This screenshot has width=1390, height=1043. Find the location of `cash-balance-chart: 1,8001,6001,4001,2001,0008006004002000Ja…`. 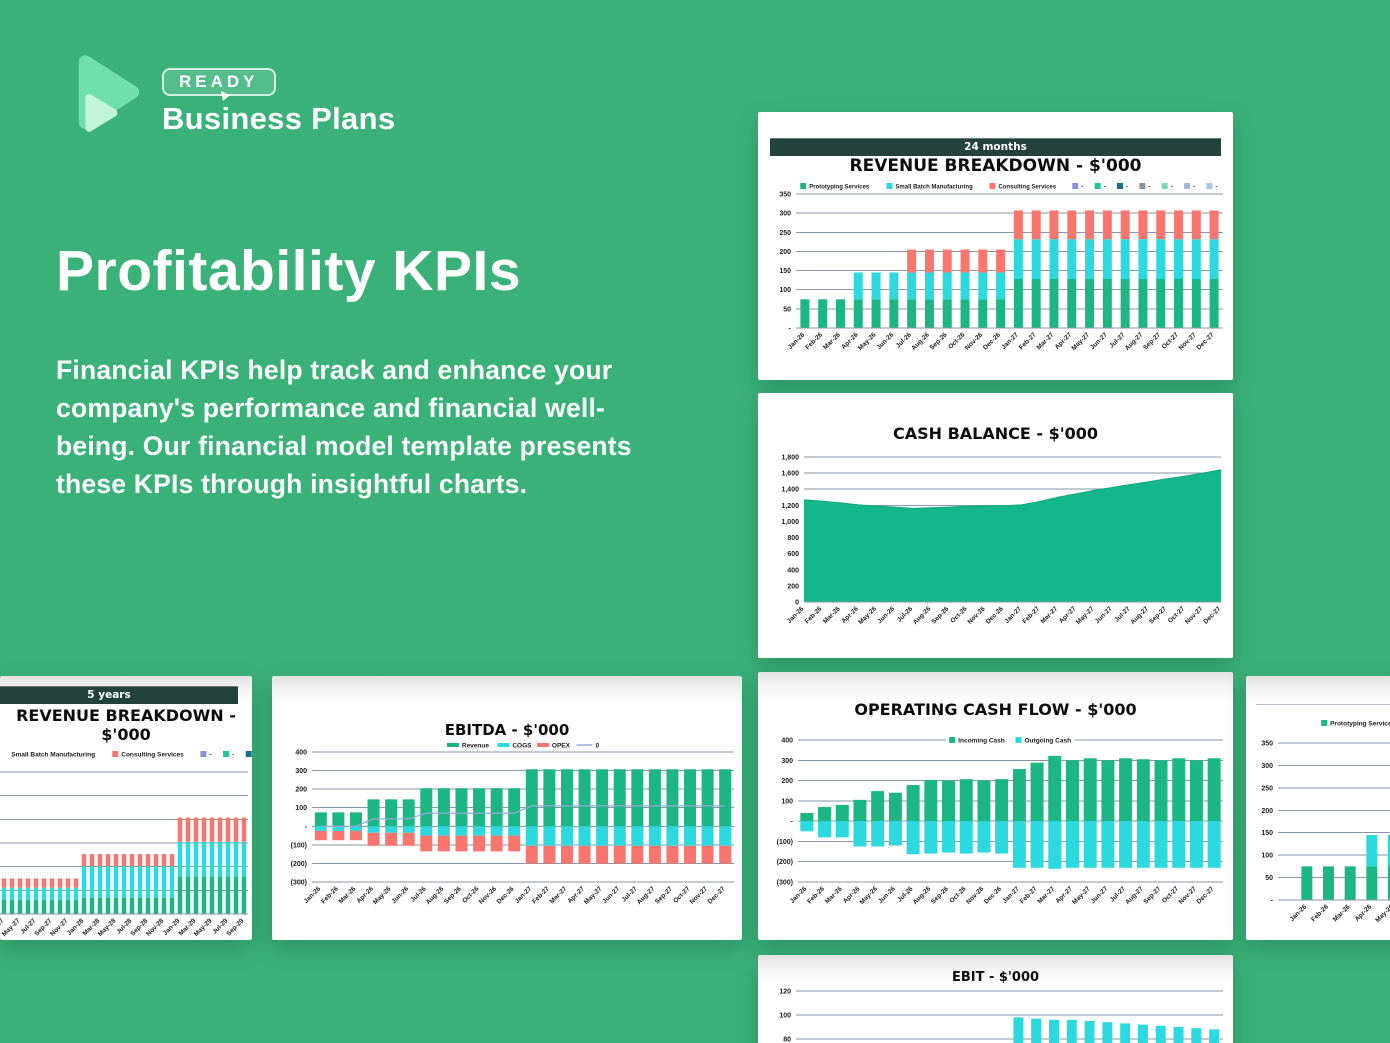

cash-balance-chart: 1,8001,6001,4001,2001,0008006004002000Ja… is located at coordinates (1001, 541).